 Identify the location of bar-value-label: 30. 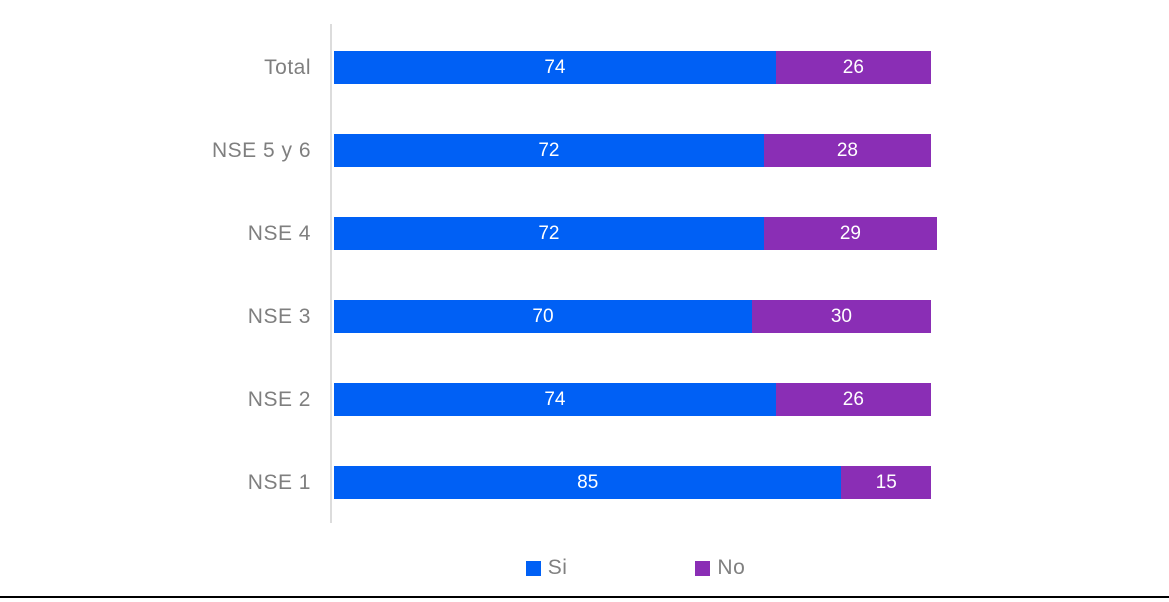
(841, 316).